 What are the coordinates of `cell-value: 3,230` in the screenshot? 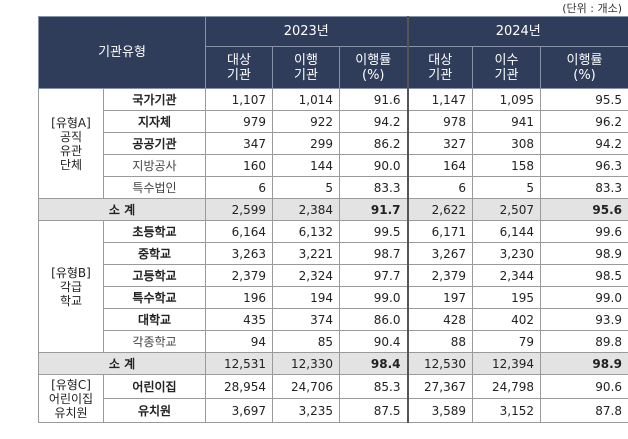 It's located at (506, 253).